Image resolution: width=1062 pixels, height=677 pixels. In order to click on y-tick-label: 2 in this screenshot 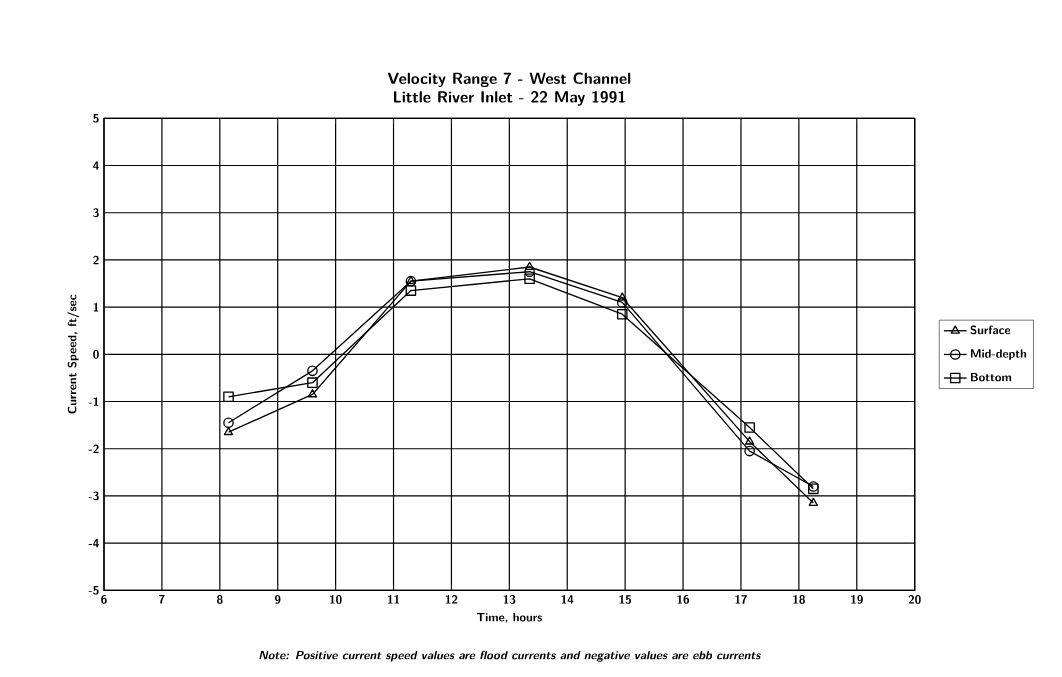, I will do `click(96, 260)`.